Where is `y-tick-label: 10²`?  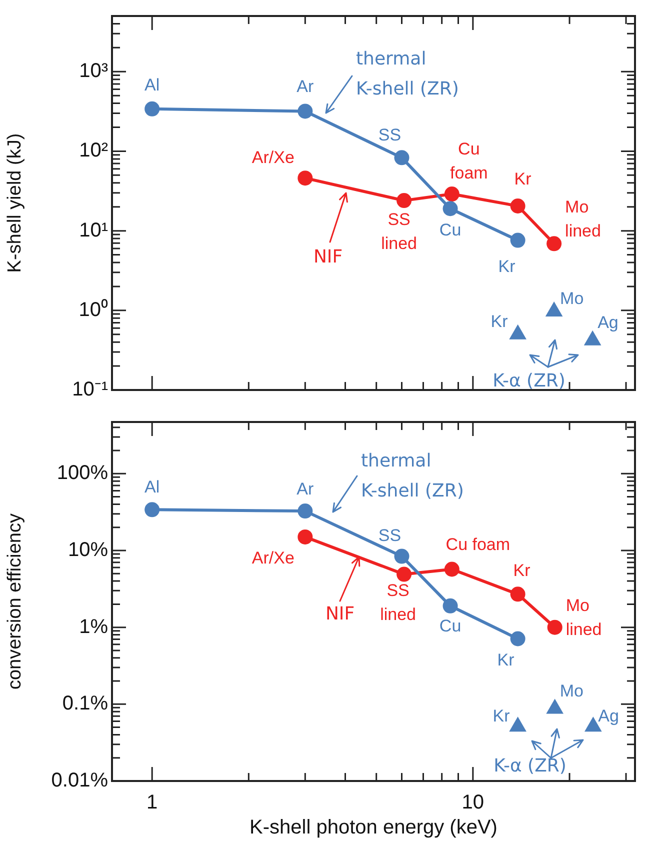
y-tick-label: 10² is located at coordinates (93, 151).